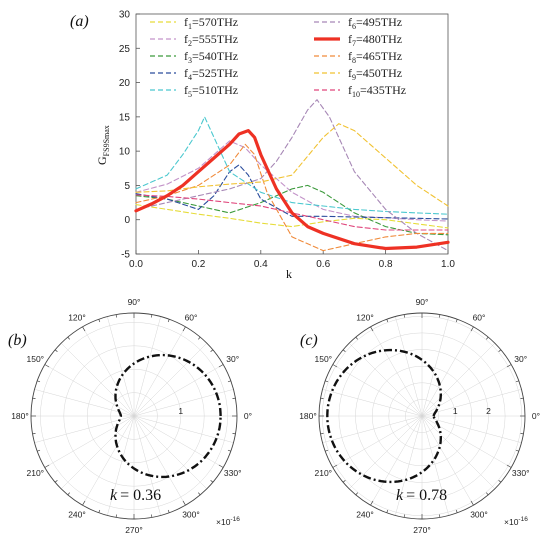  What do you see at coordinates (77, 317) in the screenshot?
I see `angle-label: 120°` at bounding box center [77, 317].